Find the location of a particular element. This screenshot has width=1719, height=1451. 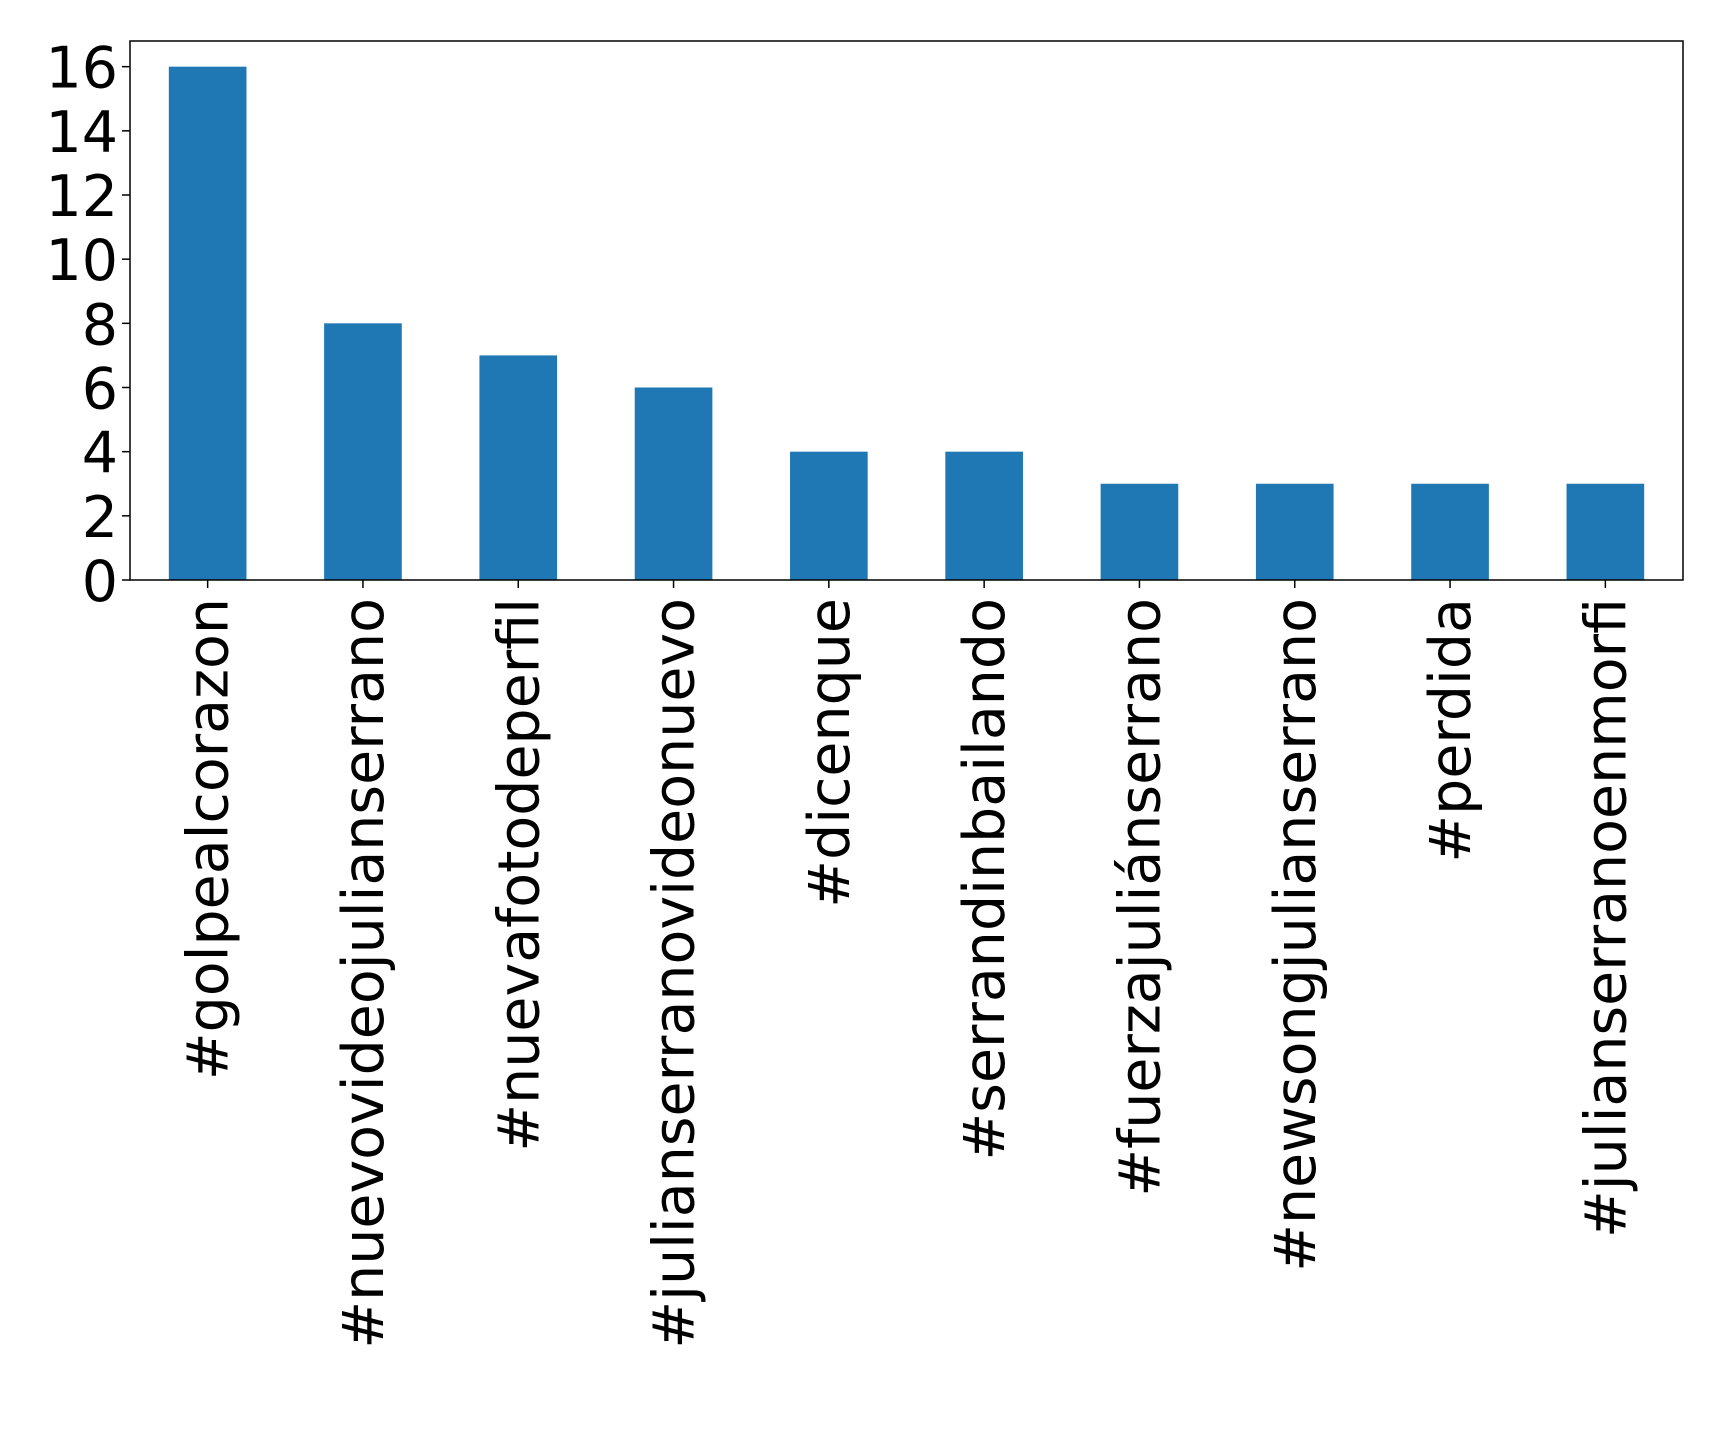

x-tick-label: #nuevafotodeperfil is located at coordinates (519, 875).